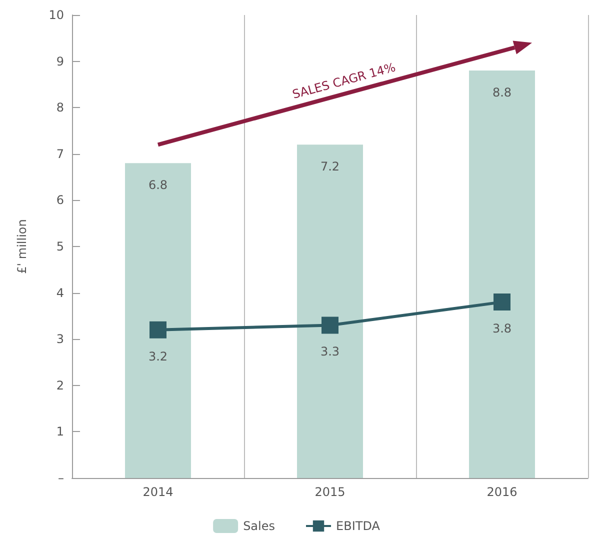 This screenshot has height=546, width=593. Describe the element at coordinates (60, 431) in the screenshot. I see `y-tick-label: 1` at that location.